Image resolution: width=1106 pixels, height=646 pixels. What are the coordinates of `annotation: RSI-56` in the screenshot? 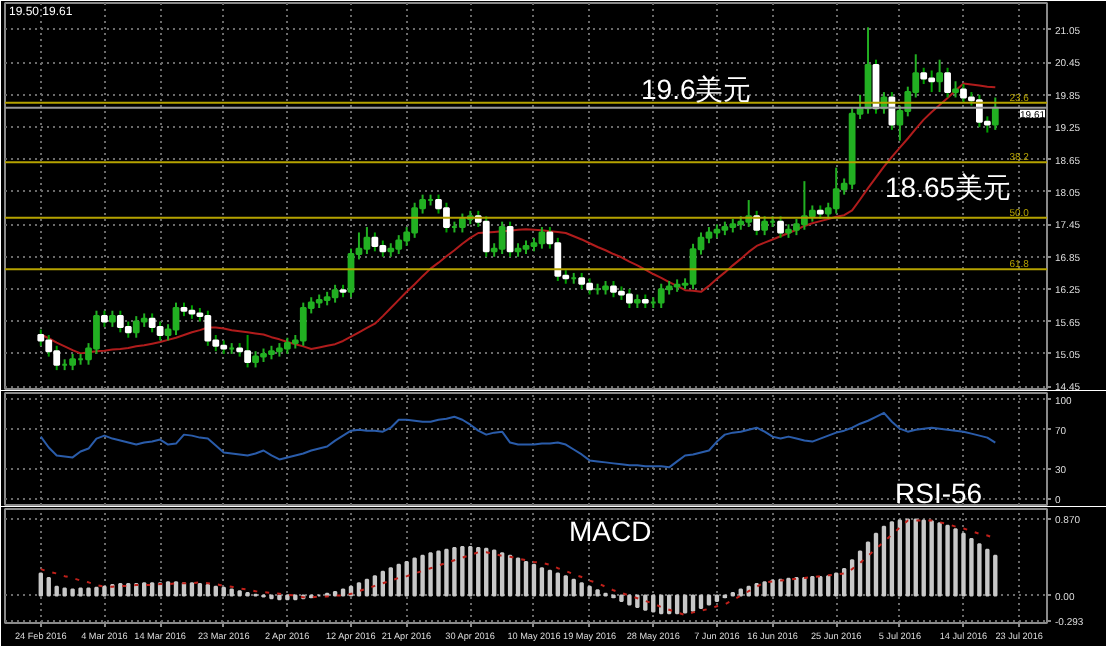 It's located at (939, 493).